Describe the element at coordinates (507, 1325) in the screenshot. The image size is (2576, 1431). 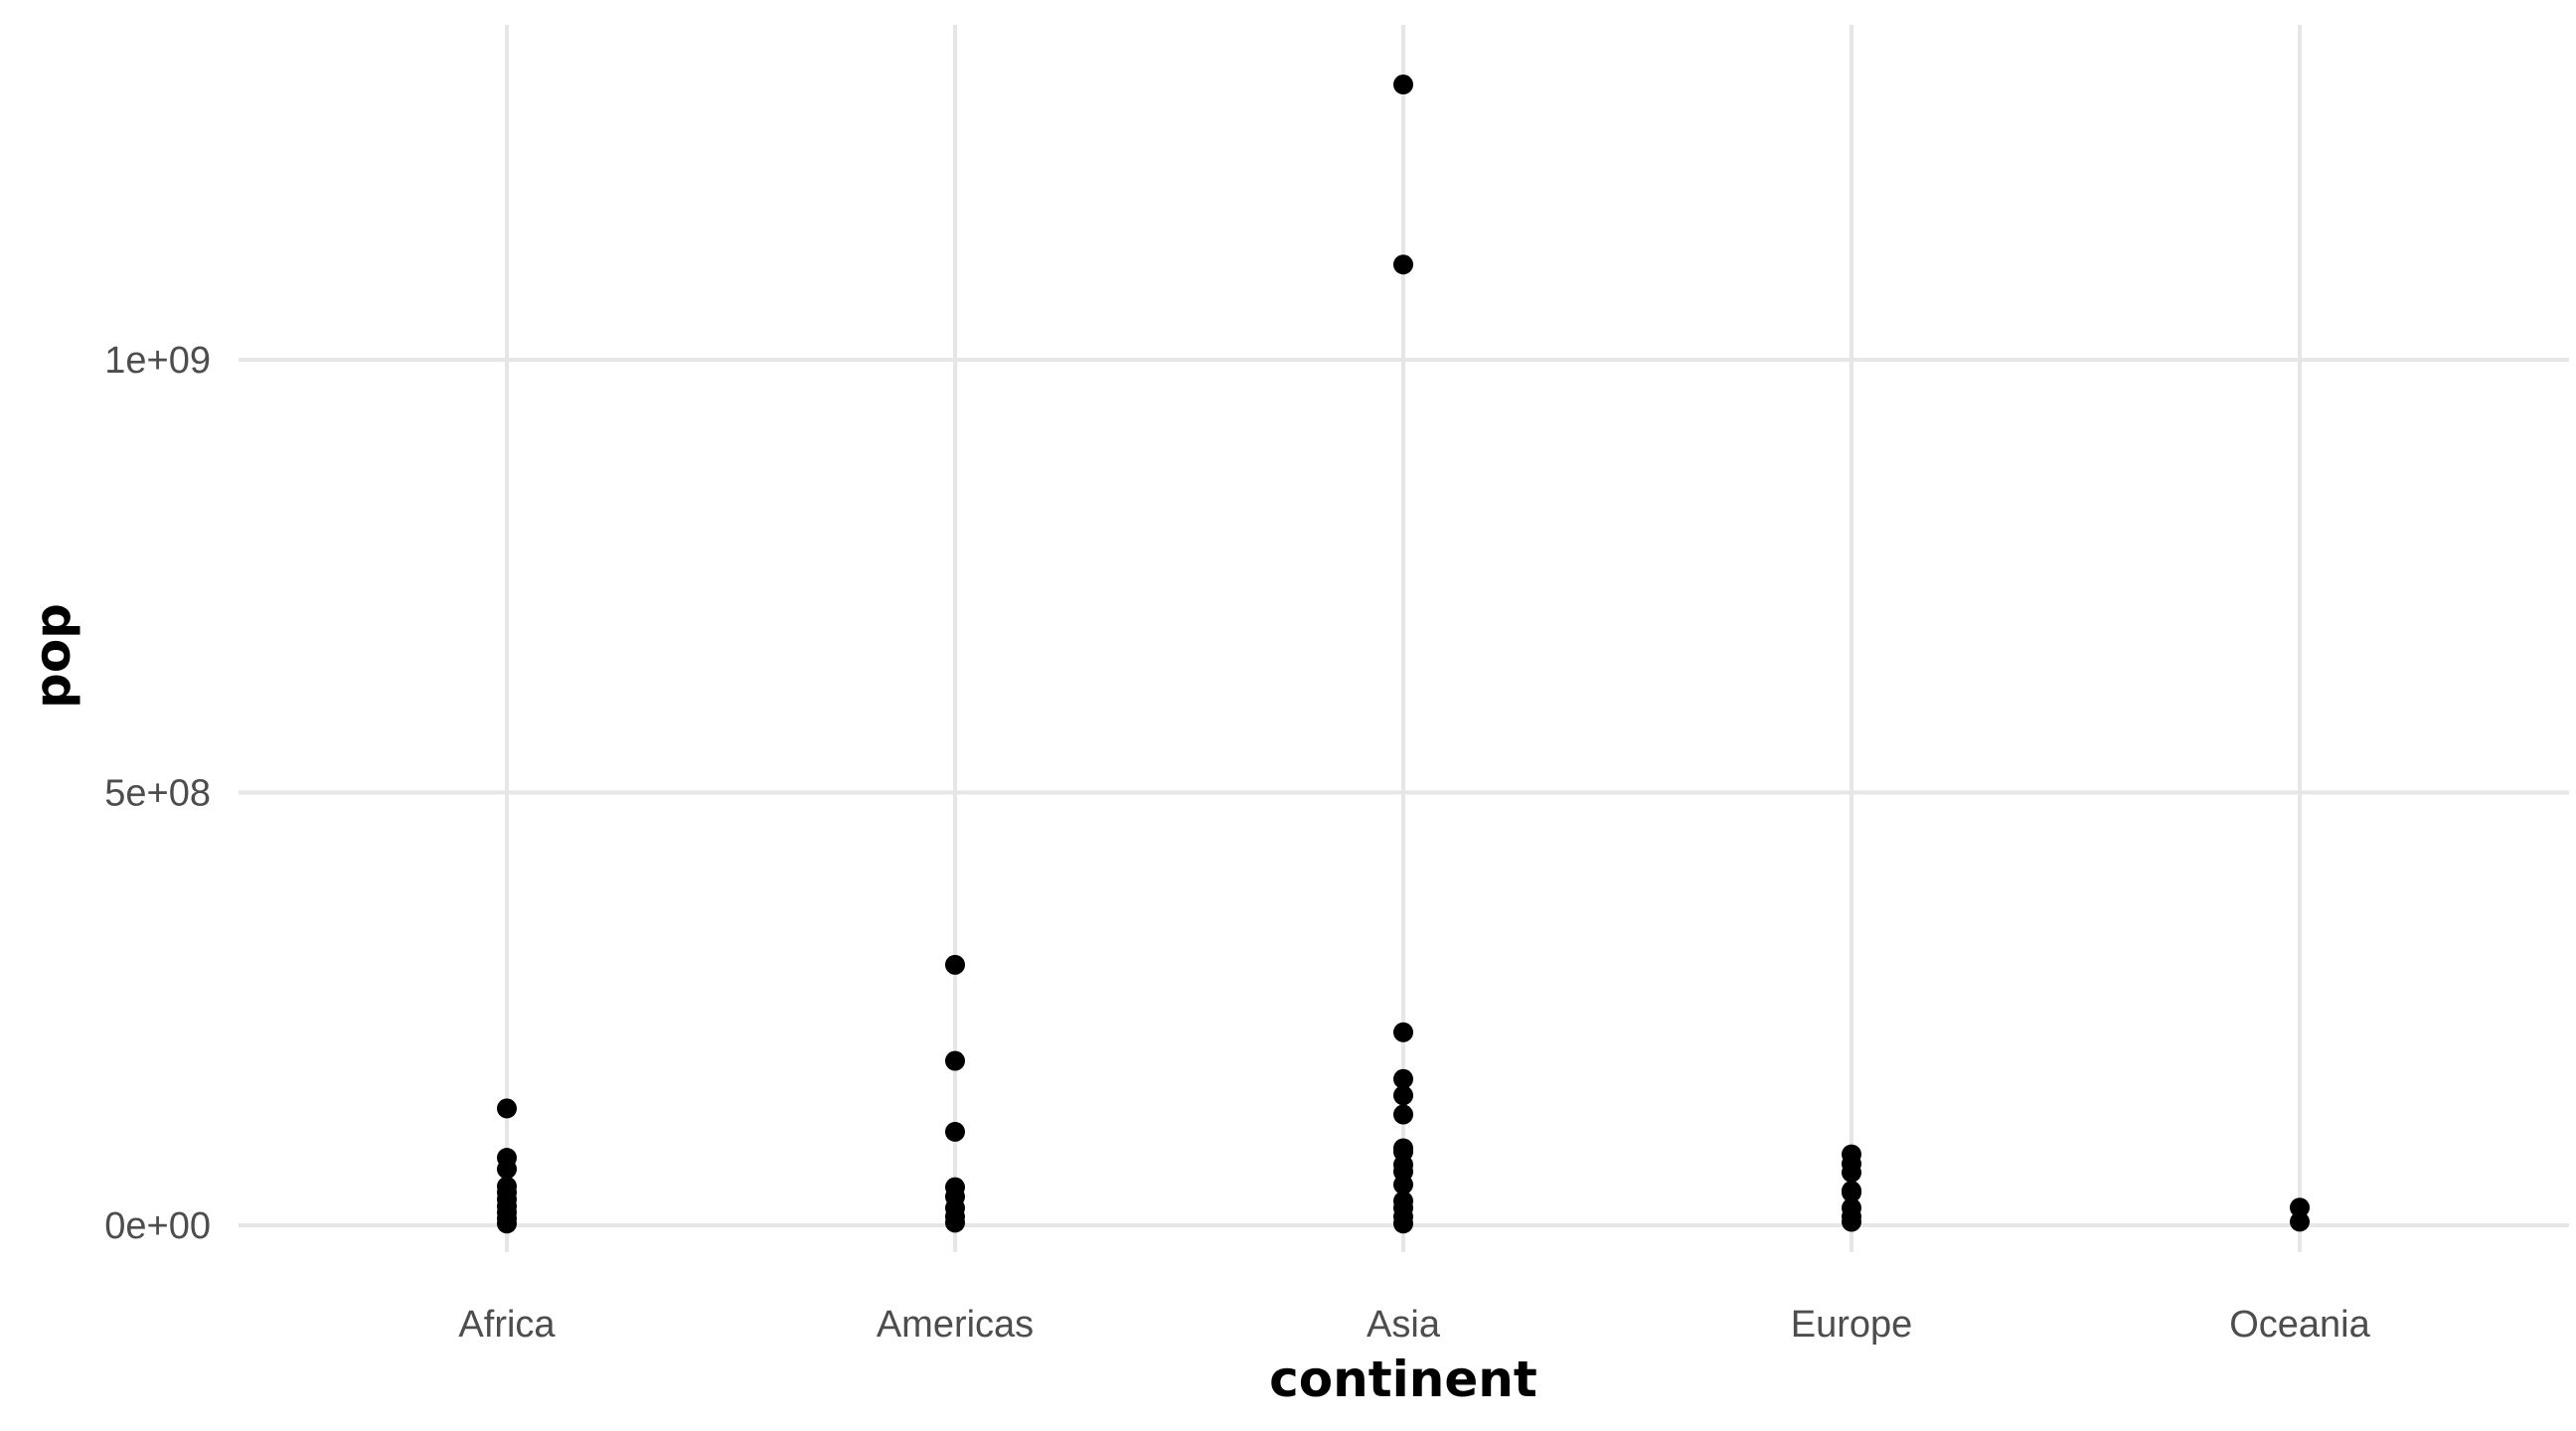
I see `x-tick-label: Africa` at that location.